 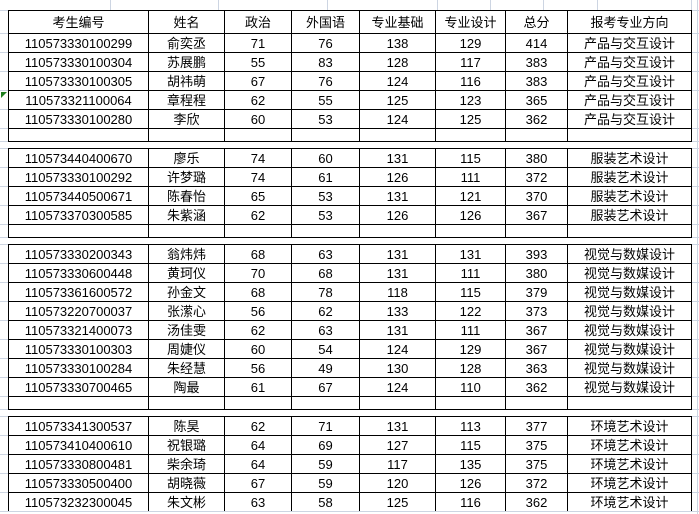 What do you see at coordinates (78, 177) in the screenshot?
I see `cell-exam-id: 110573330100292` at bounding box center [78, 177].